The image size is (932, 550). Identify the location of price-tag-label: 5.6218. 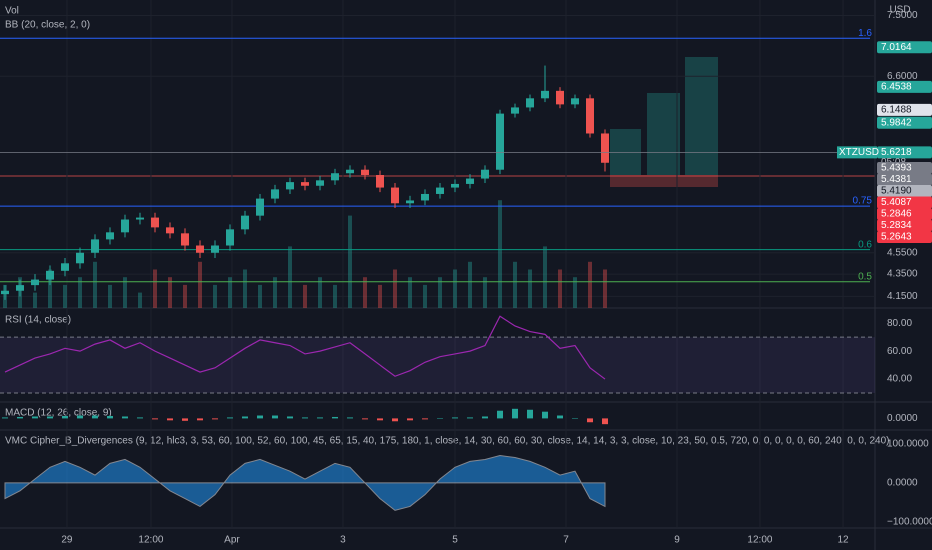
(896, 152).